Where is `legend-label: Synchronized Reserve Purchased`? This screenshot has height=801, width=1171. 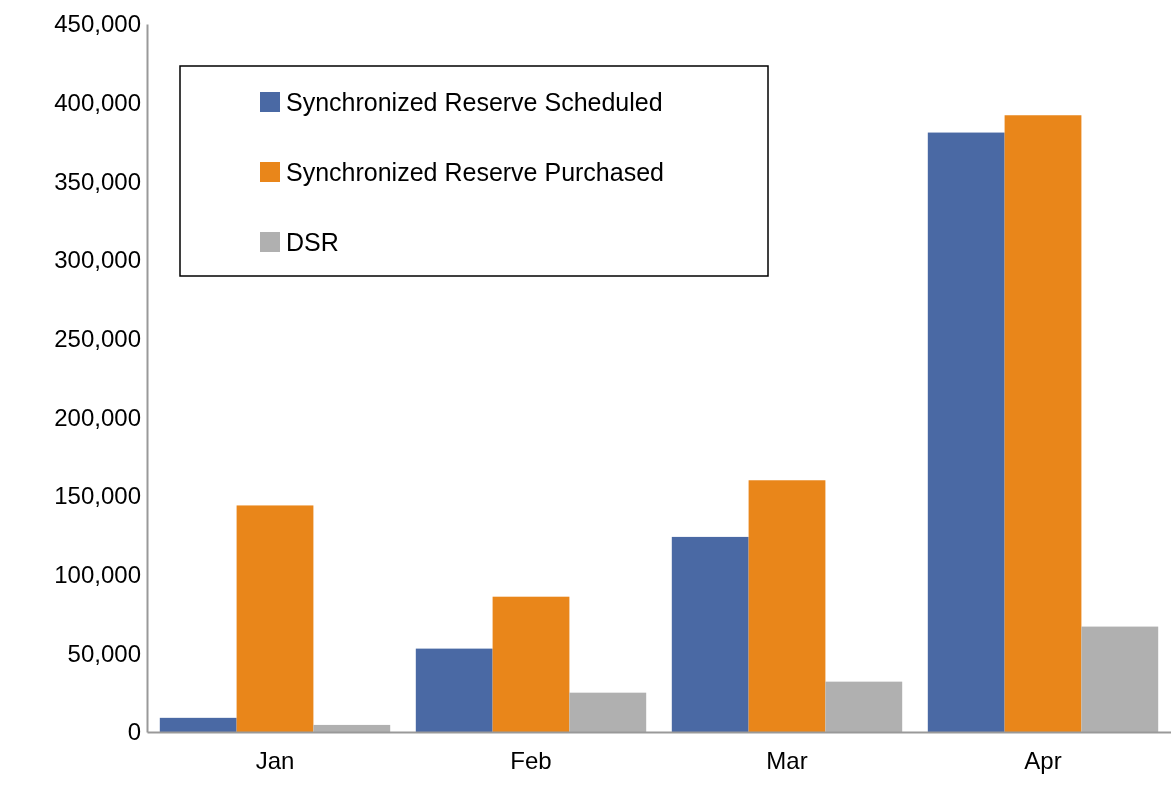
legend-label: Synchronized Reserve Purchased is located at coordinates (475, 172).